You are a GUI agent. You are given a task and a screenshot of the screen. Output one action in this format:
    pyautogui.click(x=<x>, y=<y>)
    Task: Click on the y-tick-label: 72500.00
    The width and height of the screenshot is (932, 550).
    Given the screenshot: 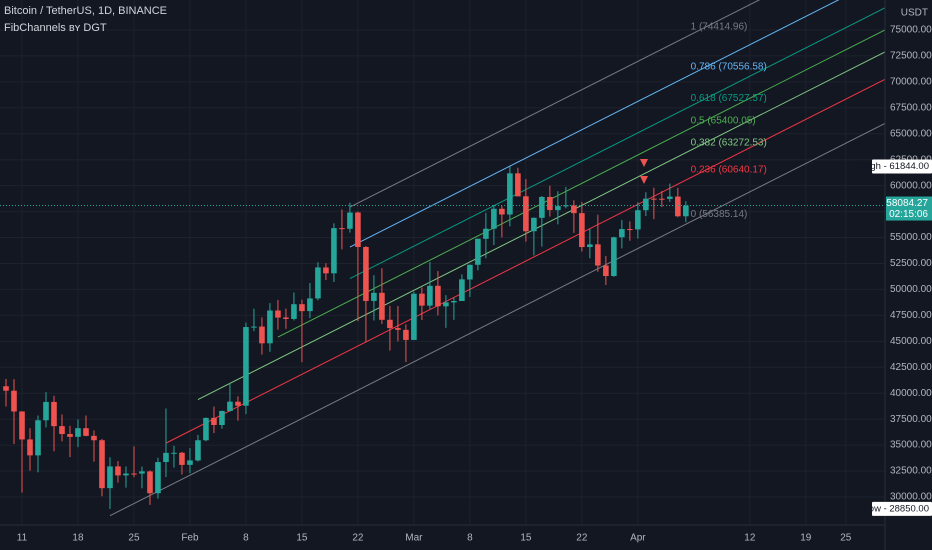 What is the action you would take?
    pyautogui.click(x=911, y=56)
    